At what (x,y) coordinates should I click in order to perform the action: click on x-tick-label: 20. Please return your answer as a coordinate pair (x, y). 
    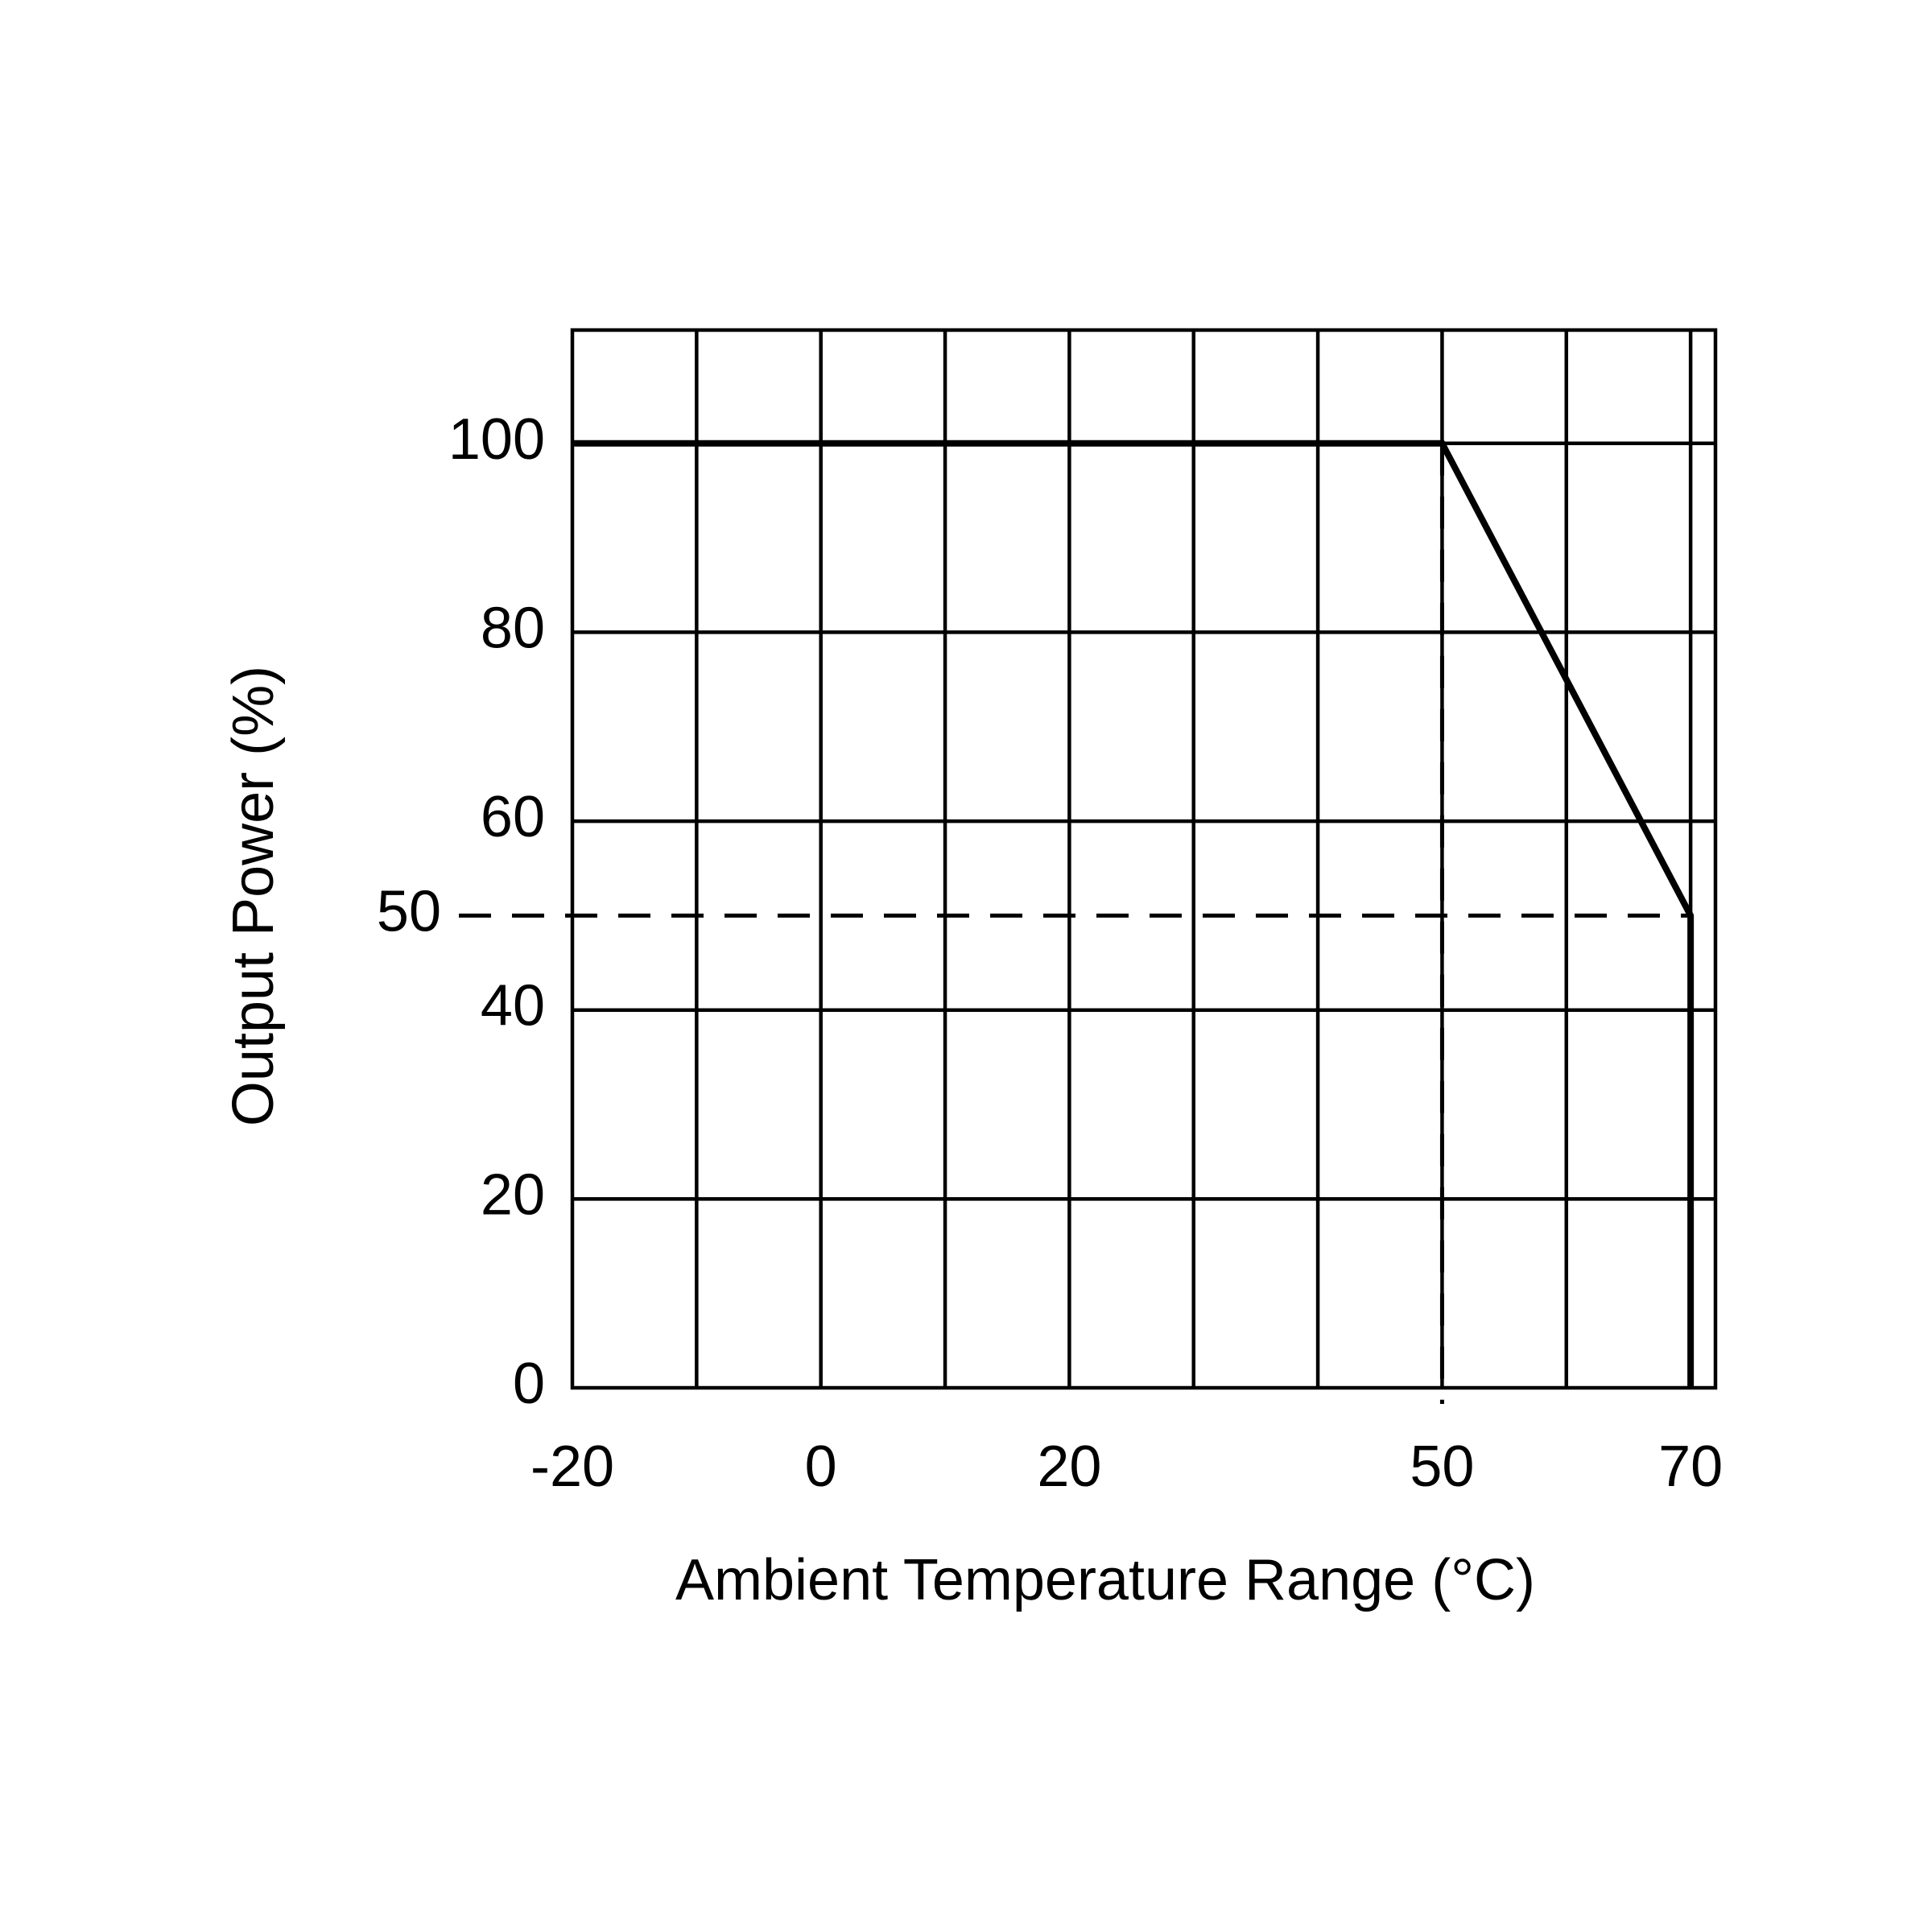
    Looking at the image, I should click on (1069, 1467).